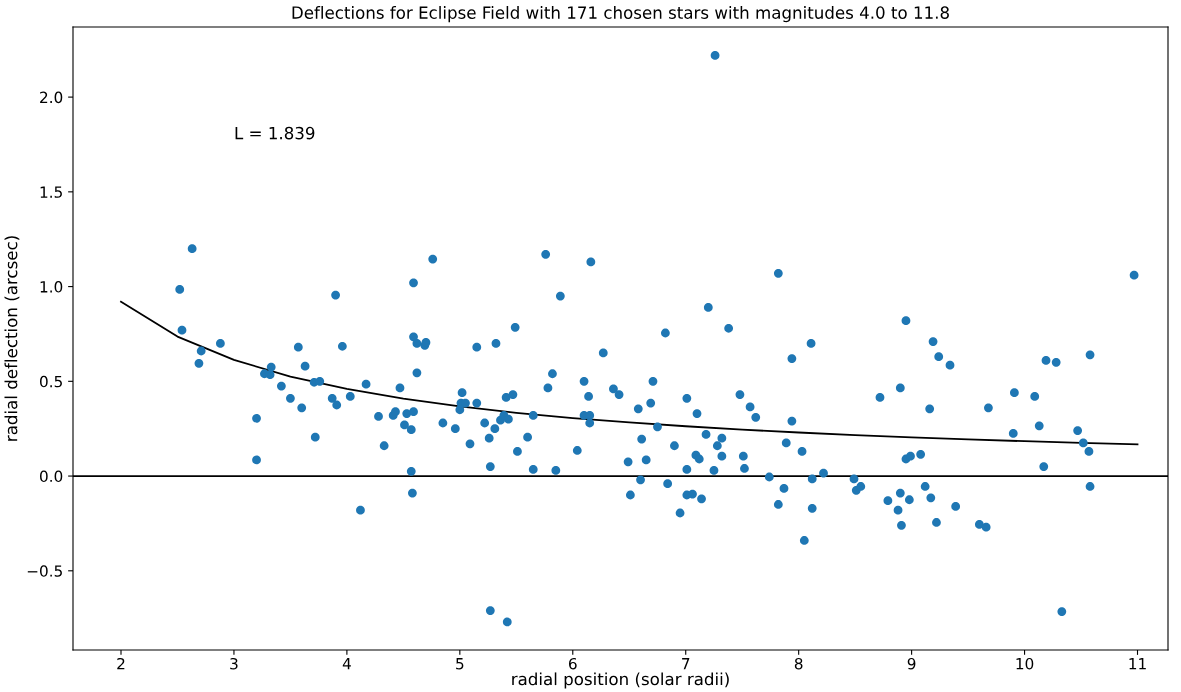 This screenshot has width=1181, height=692. Describe the element at coordinates (234, 663) in the screenshot. I see `x-tick-label: 3` at that location.